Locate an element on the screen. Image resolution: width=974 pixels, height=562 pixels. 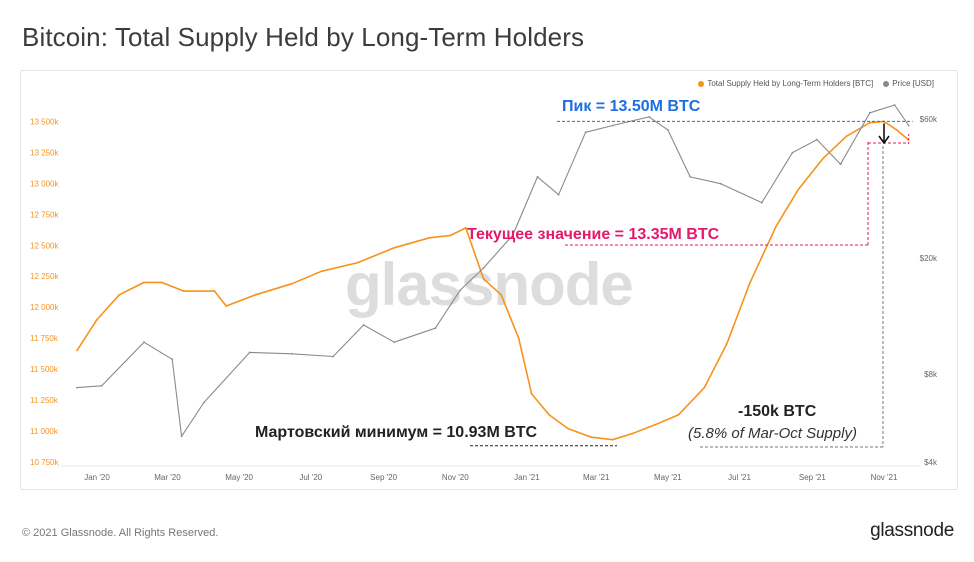
copyright-footer: © 2021 Glassnode. All Rights Reserved. is located at coordinates (120, 533).